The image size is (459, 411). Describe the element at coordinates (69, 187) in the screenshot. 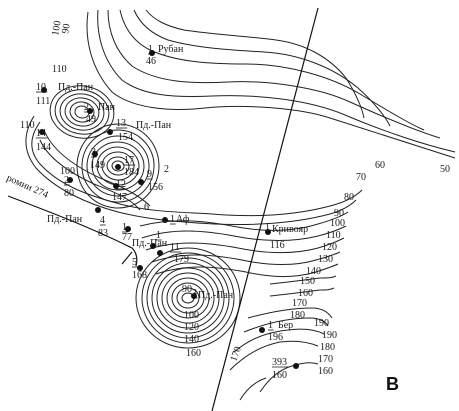

I see `well-marker: 280` at that location.